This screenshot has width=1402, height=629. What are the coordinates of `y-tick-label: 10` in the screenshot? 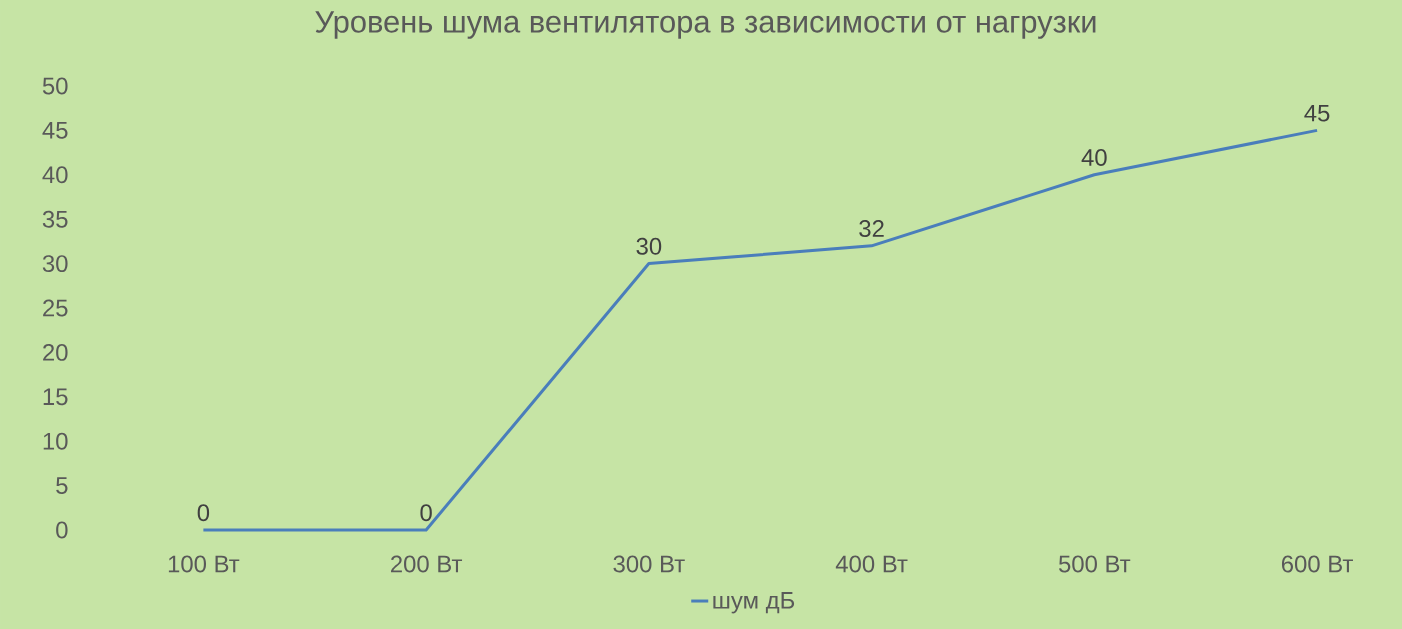 It's located at (55, 441).